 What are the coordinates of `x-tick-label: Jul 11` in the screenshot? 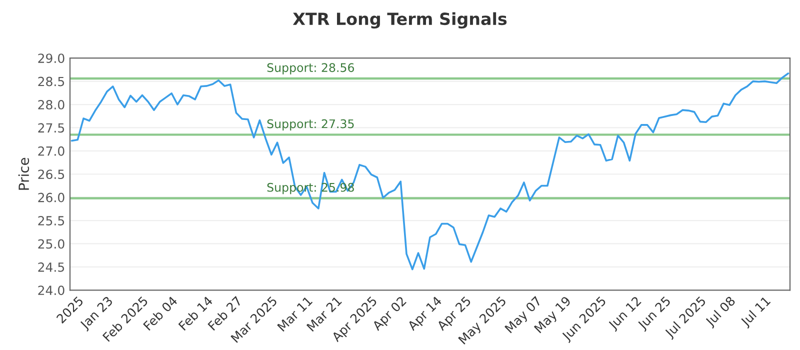 It's located at (756, 312).